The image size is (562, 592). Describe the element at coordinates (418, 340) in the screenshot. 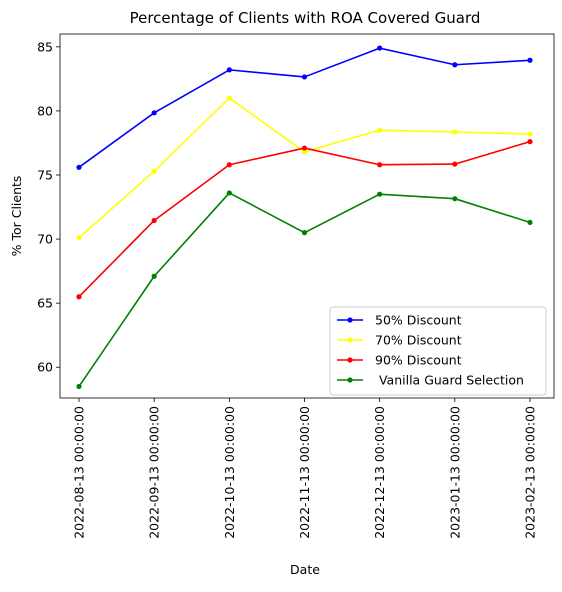

I see `legend-label: 70% Discount` at that location.